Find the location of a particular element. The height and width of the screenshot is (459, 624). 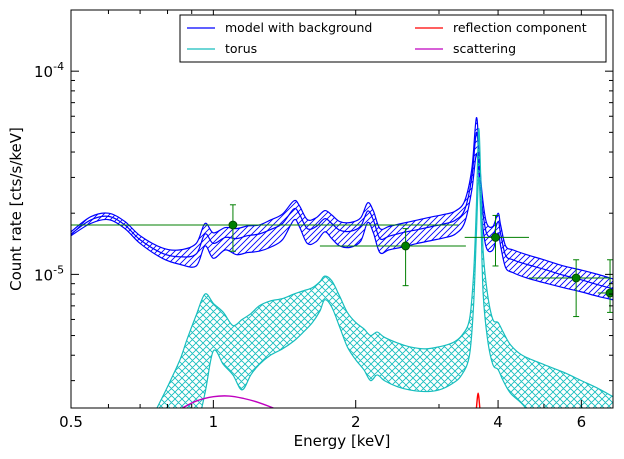

x-tick-label-4: 6 is located at coordinates (582, 422).